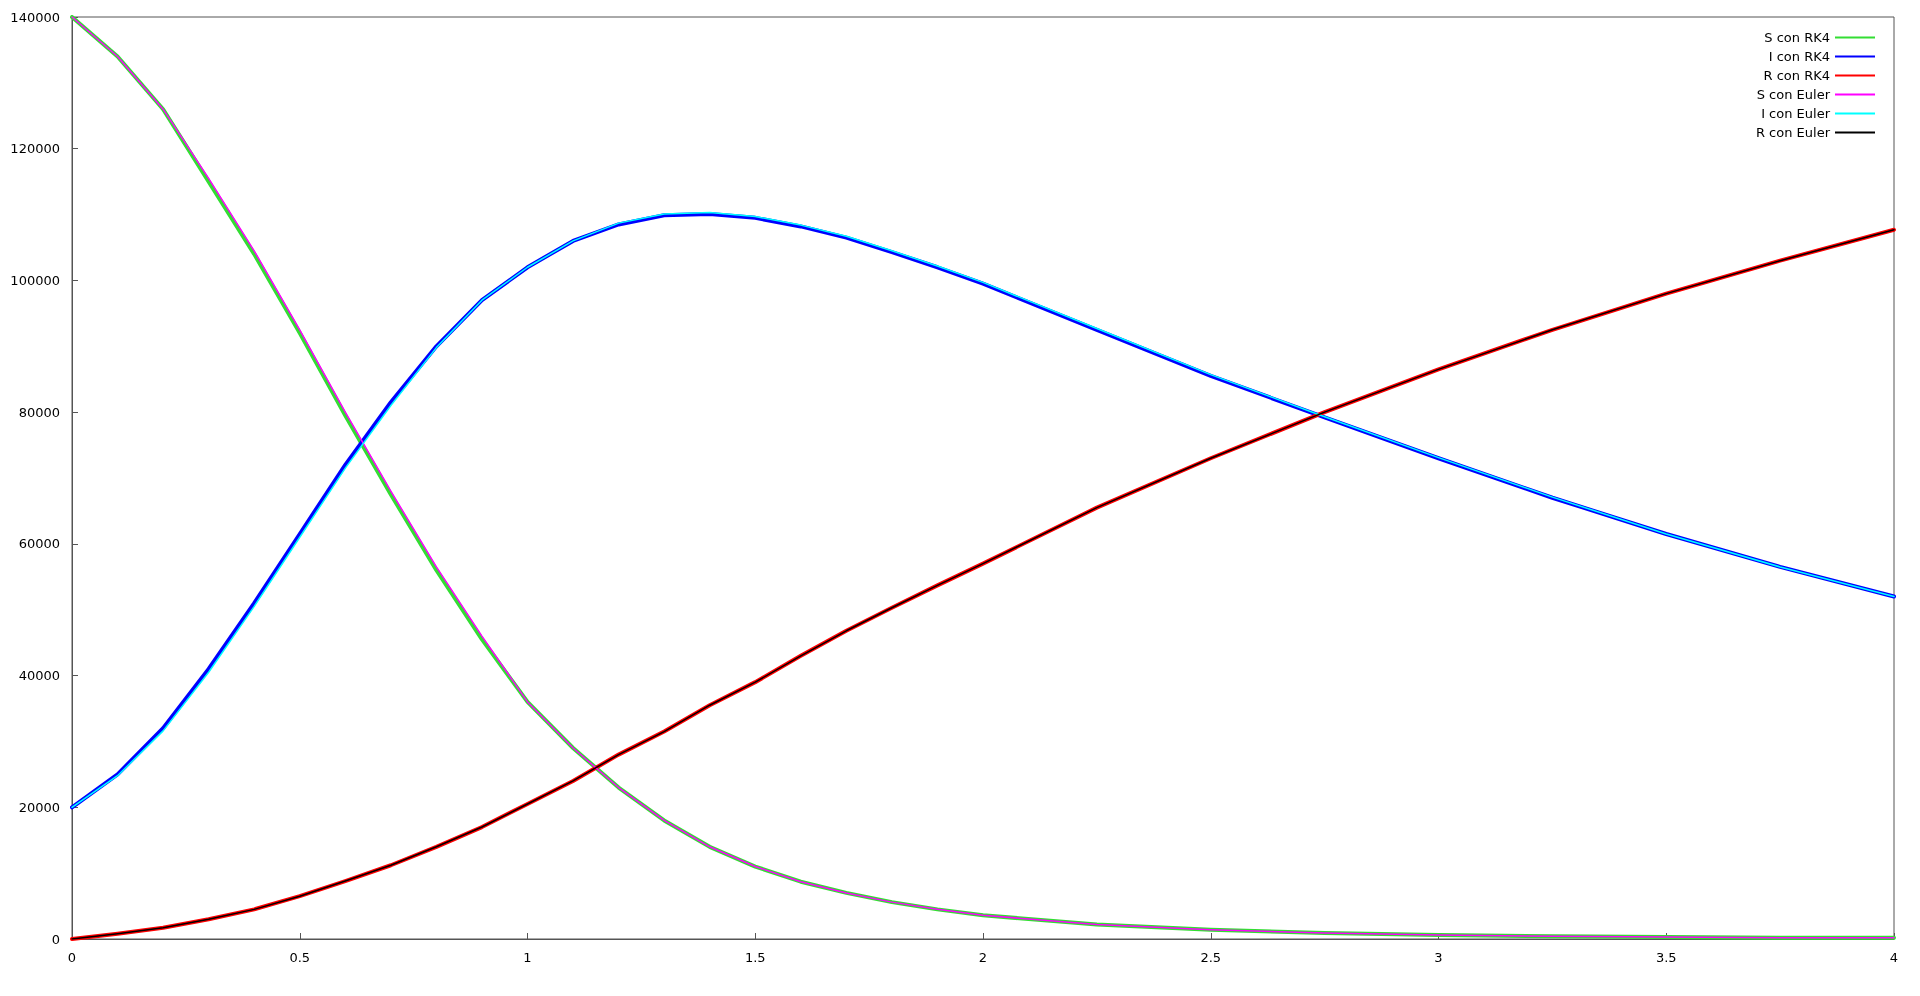  What do you see at coordinates (300, 957) in the screenshot?
I see `x-tick-label: 0.5` at bounding box center [300, 957].